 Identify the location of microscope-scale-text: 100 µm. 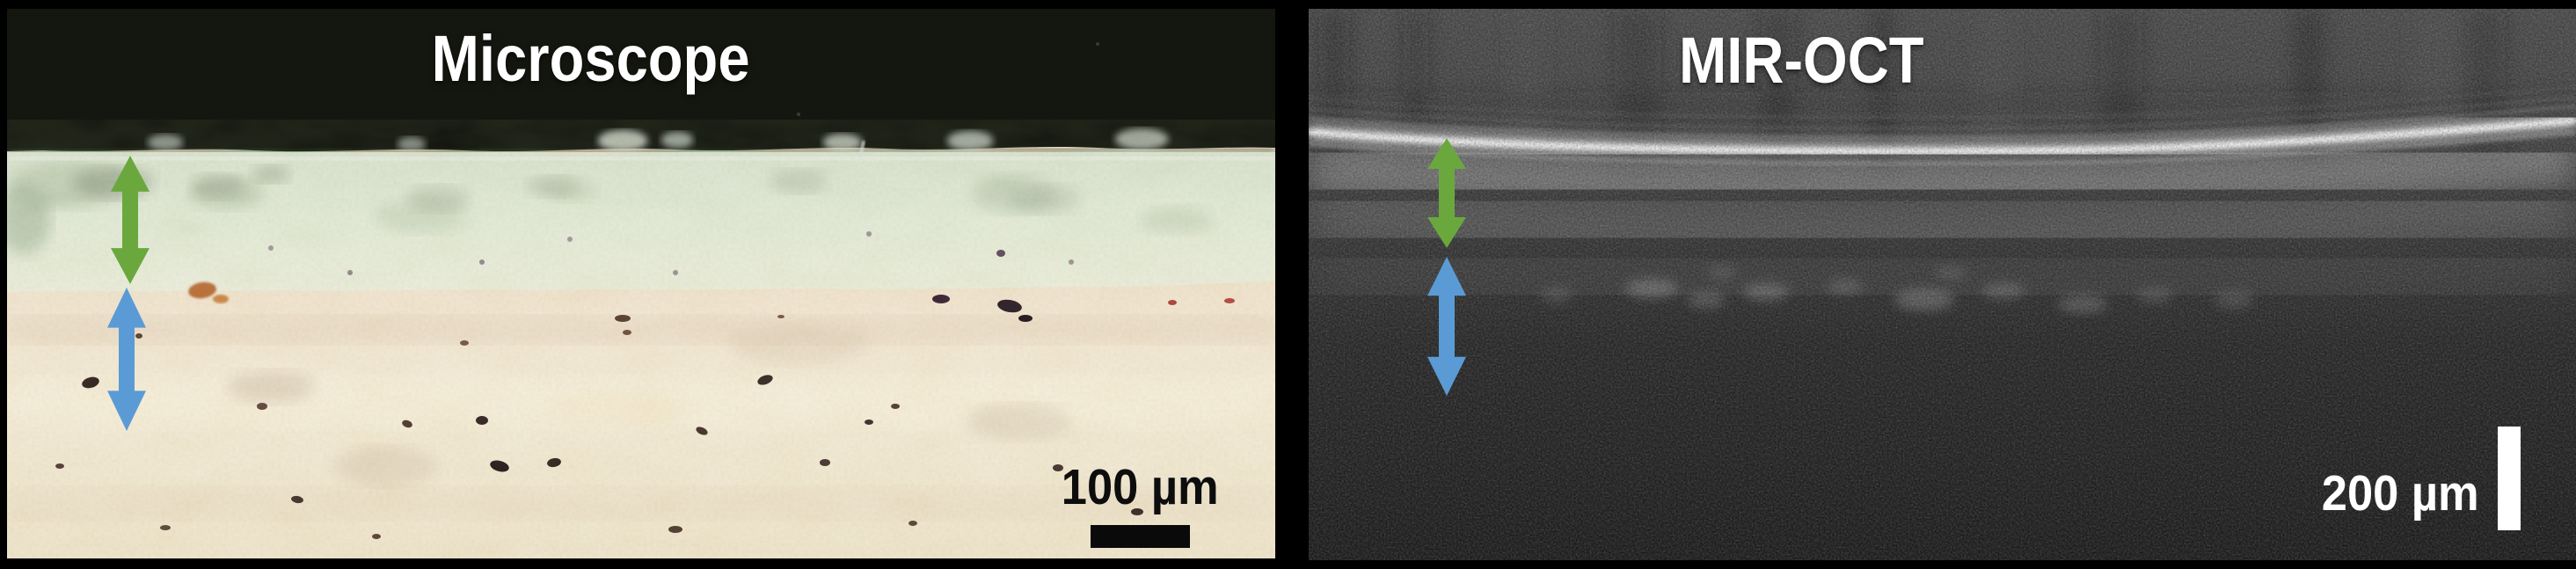
(1140, 487).